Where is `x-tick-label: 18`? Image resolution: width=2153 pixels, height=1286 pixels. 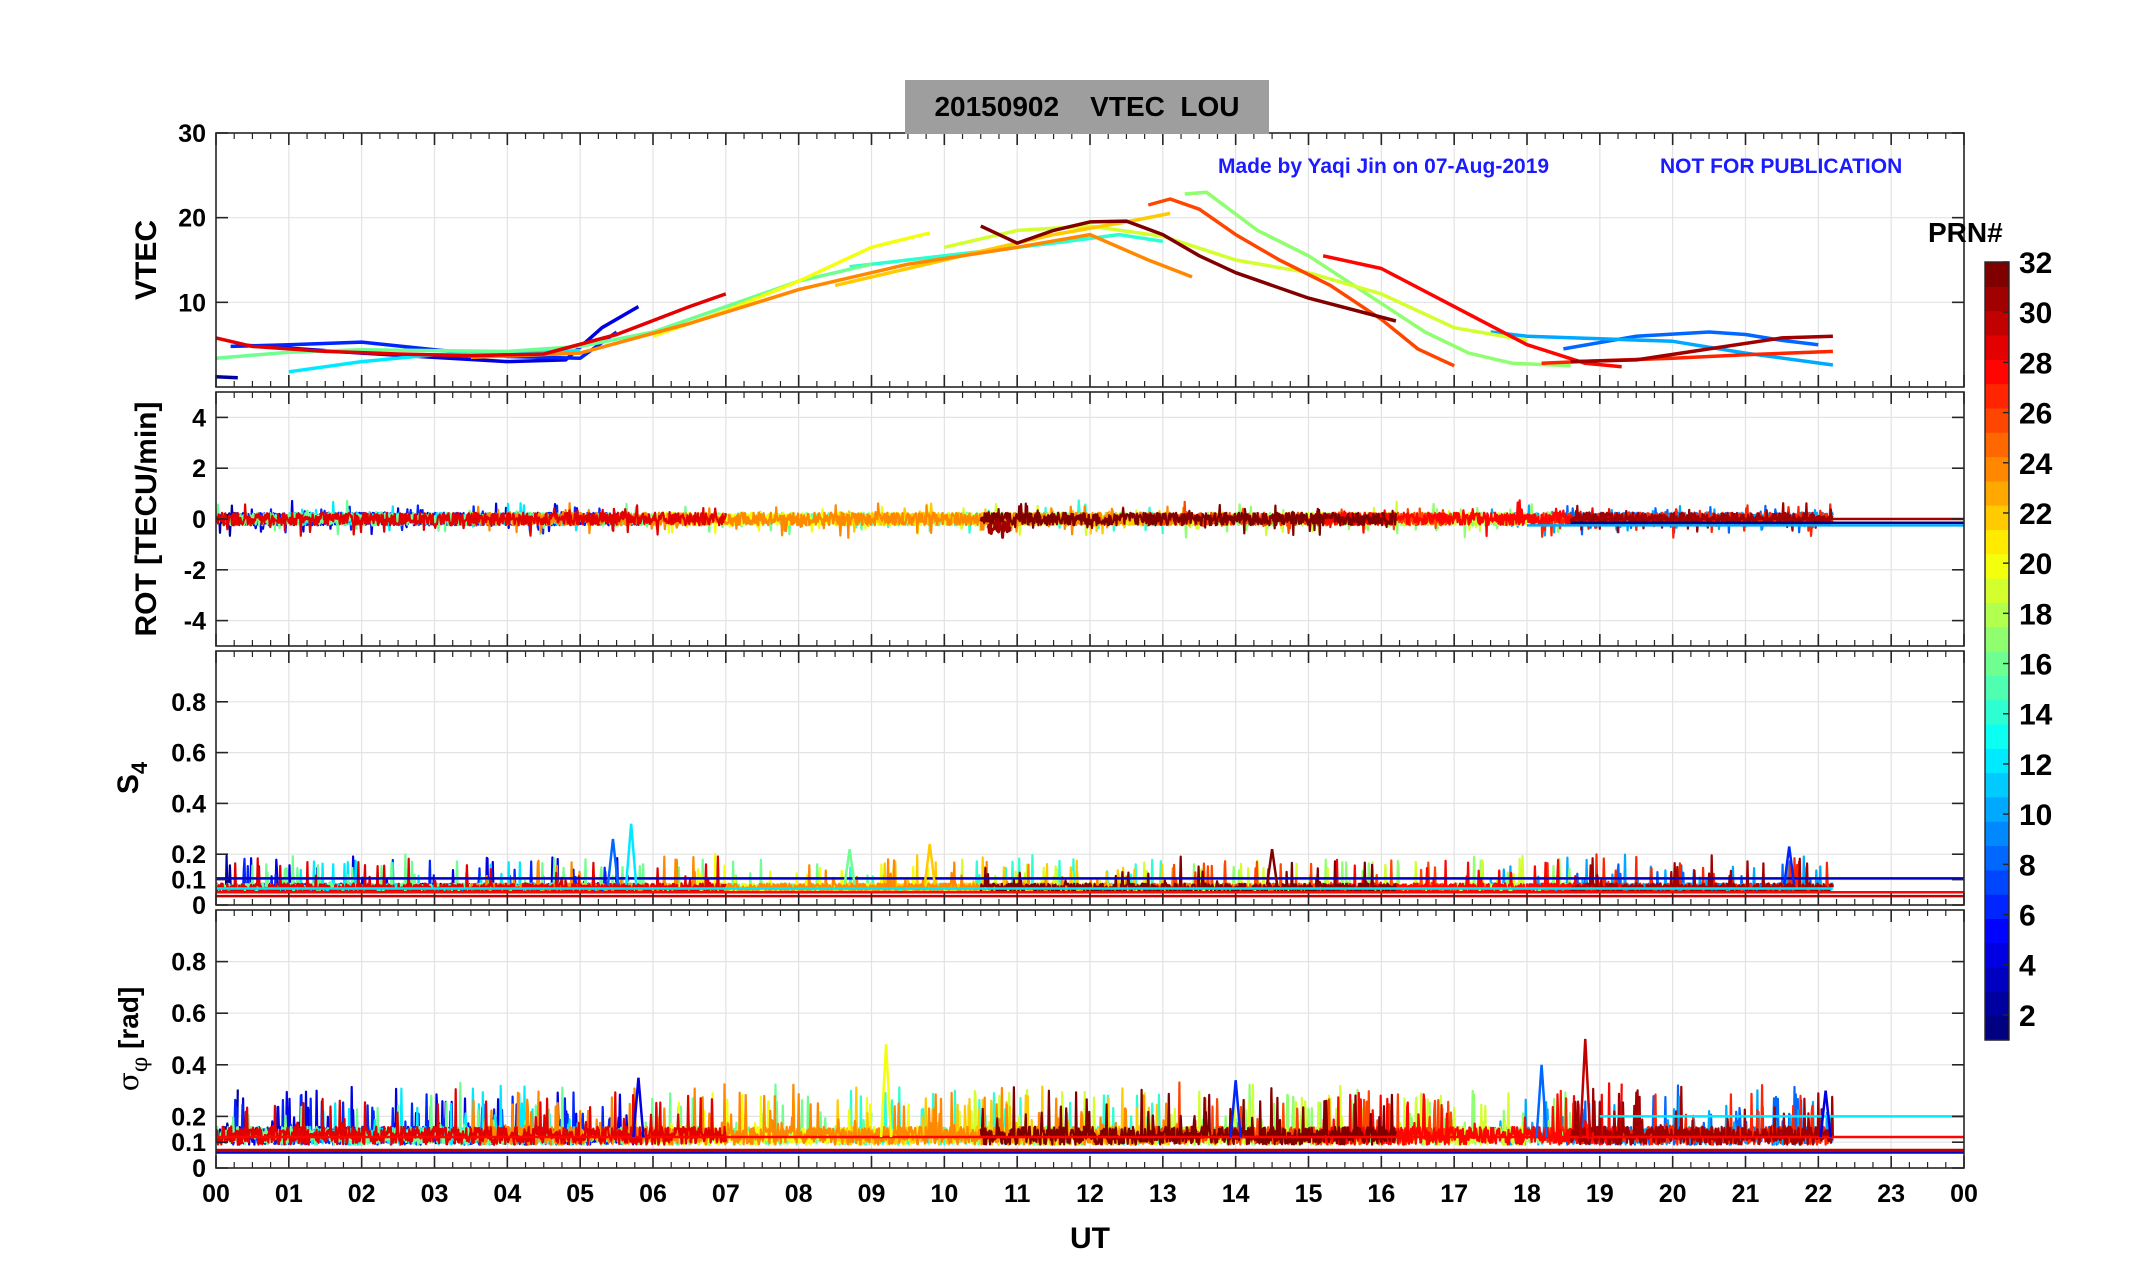
x-tick-label: 18 is located at coordinates (1527, 1194).